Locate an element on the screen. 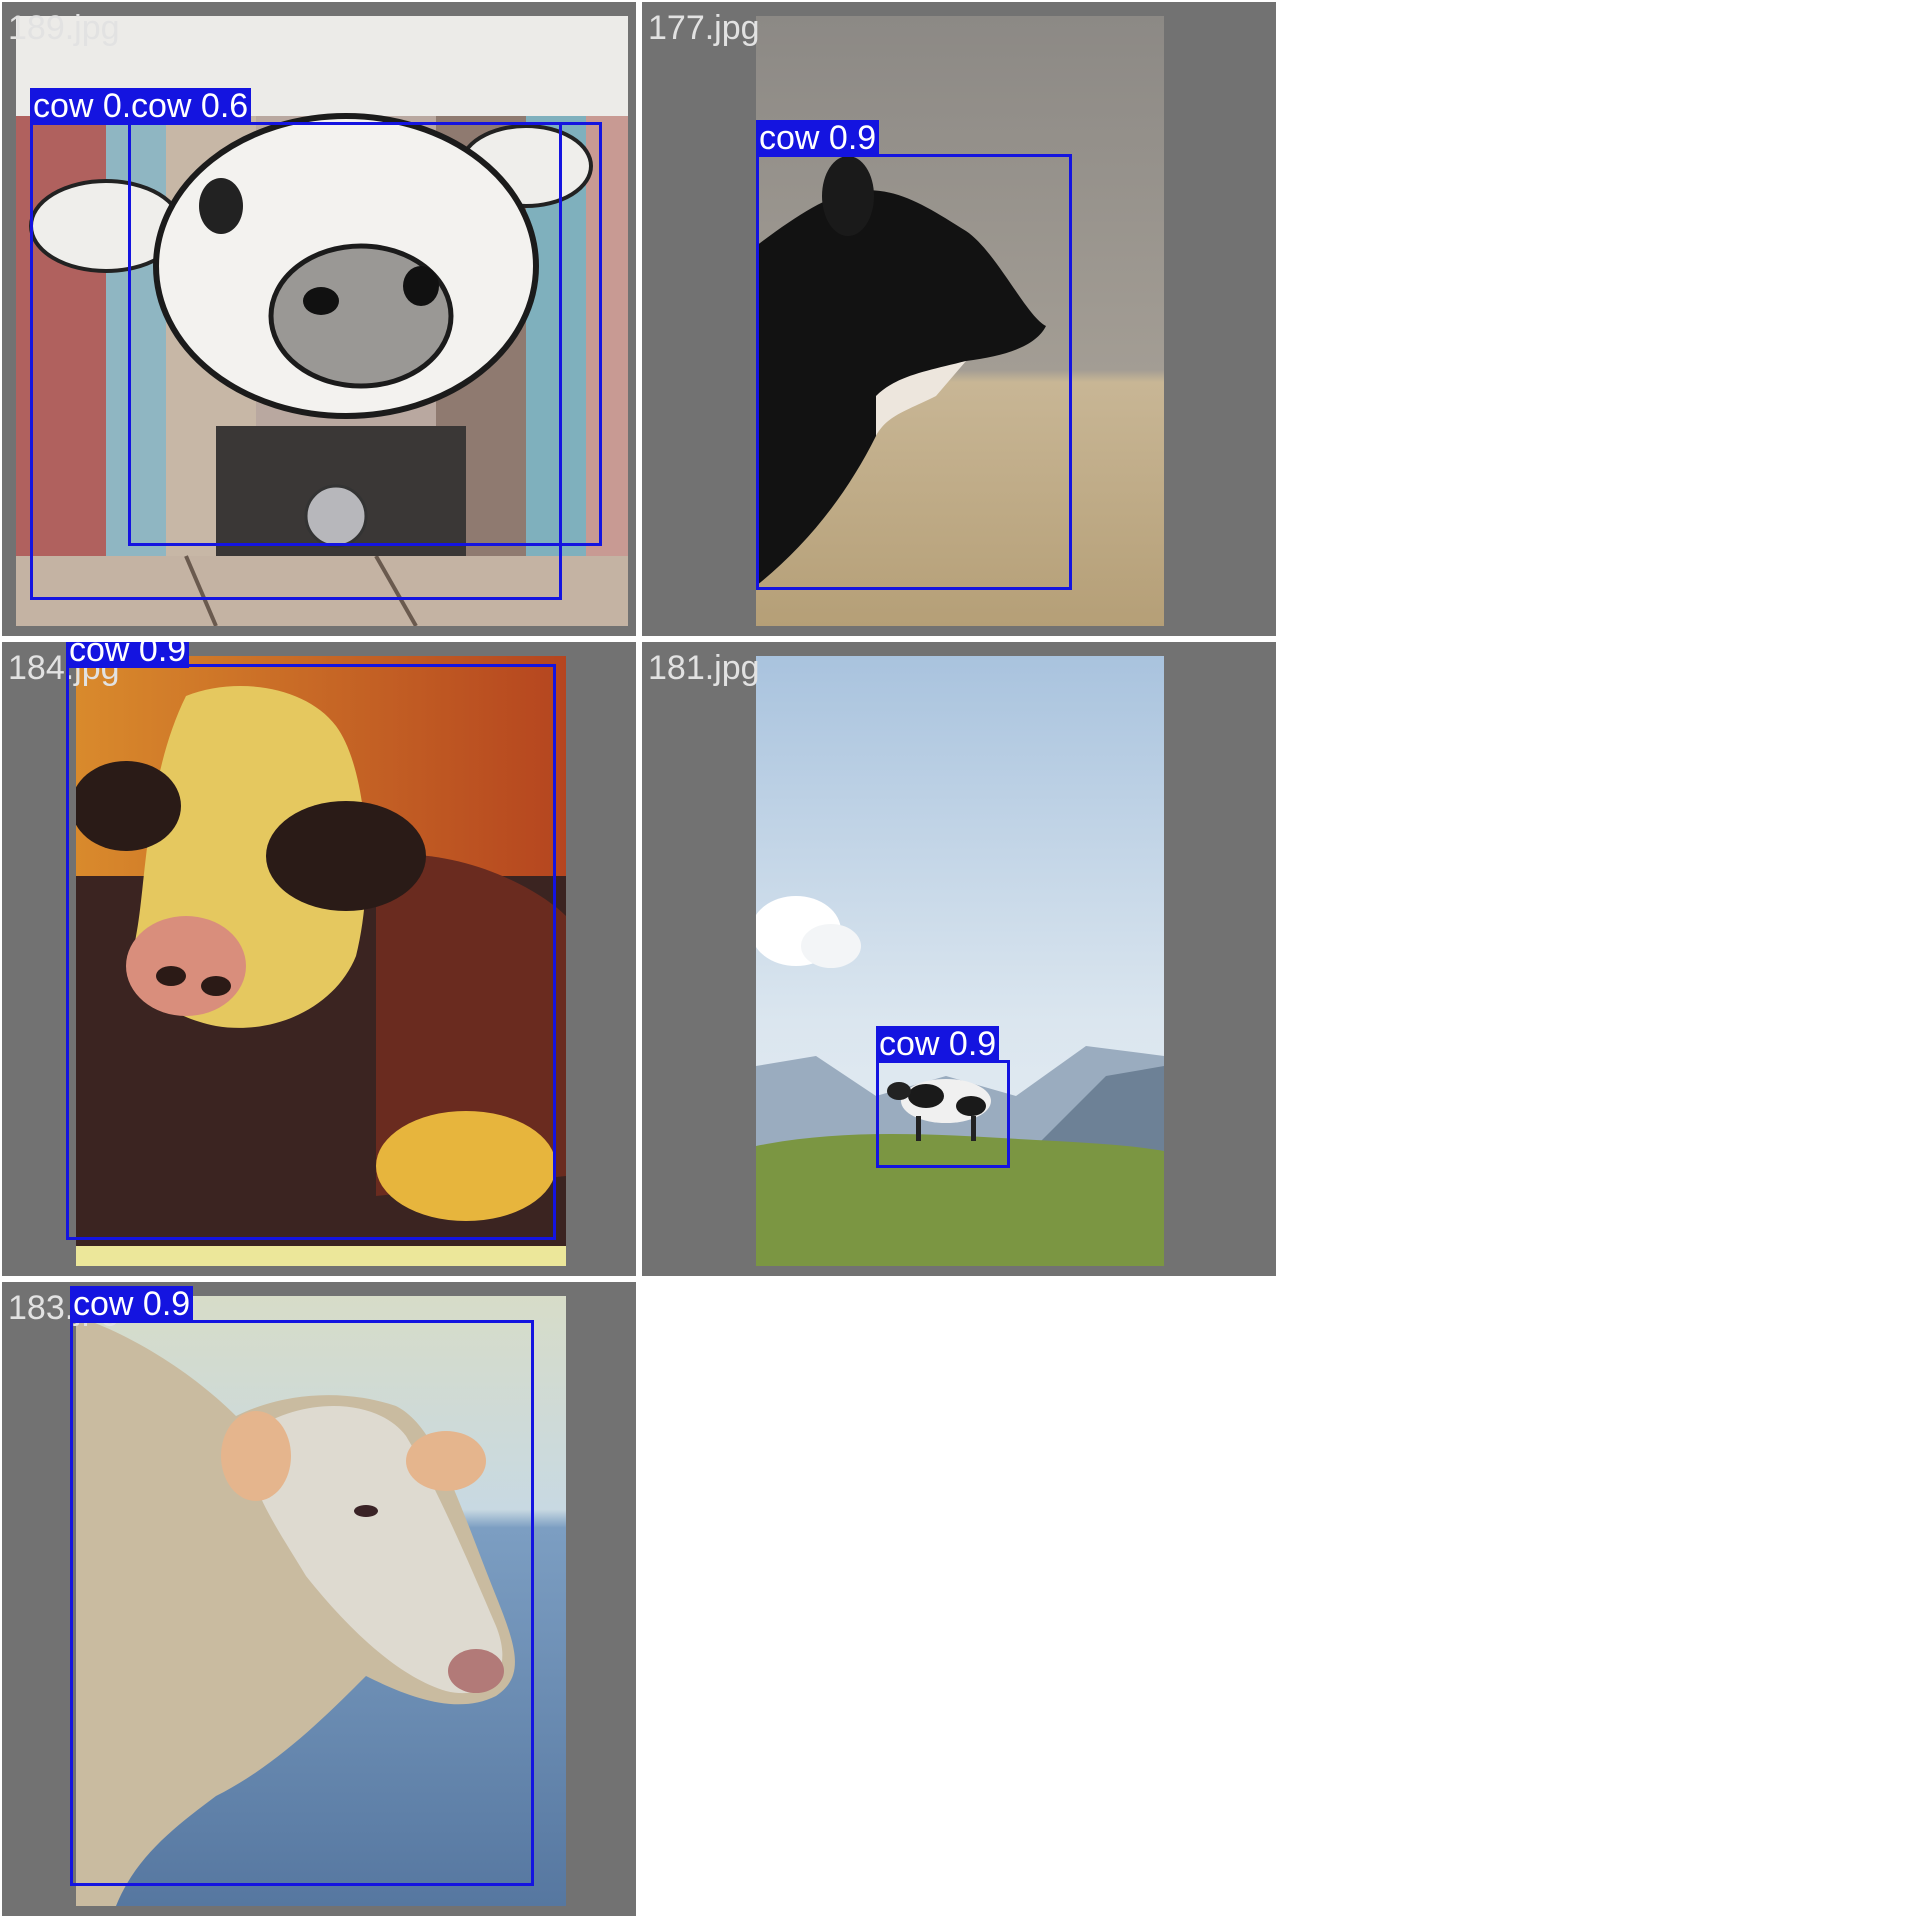  tile-184: 184.jpg cow 0.9 is located at coordinates (319, 959).